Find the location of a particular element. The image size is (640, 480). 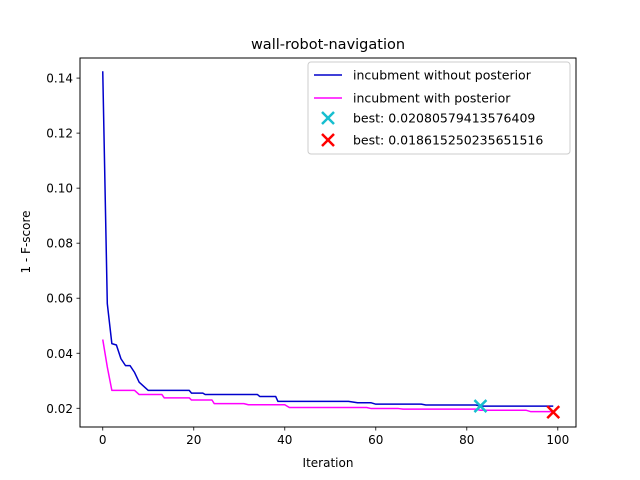

y-tick-label: 0.12 is located at coordinates (59, 134).